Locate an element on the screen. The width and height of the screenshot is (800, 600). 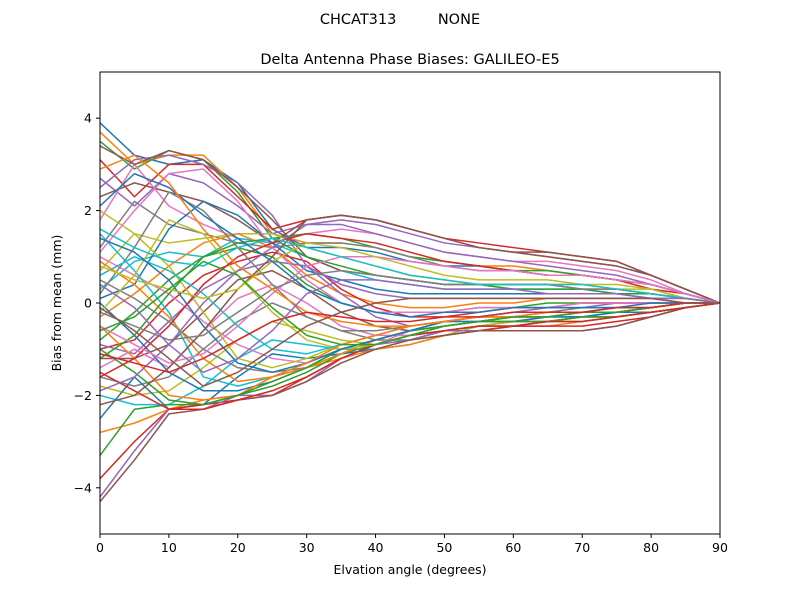
x-tick-label: 50 is located at coordinates (444, 547).